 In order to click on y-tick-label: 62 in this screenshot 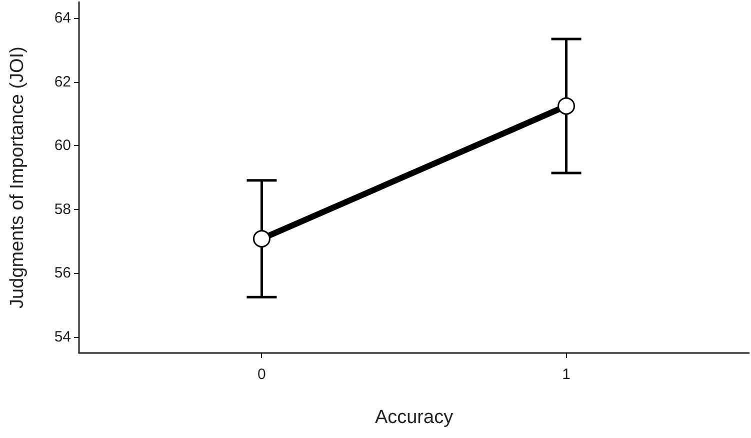, I will do `click(62, 81)`.